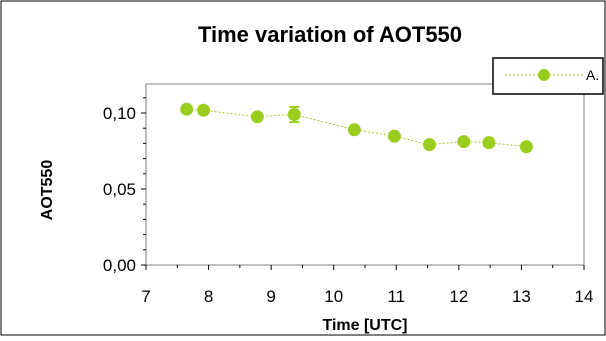 Image resolution: width=606 pixels, height=341 pixels. I want to click on x-tick-label: 9, so click(270, 296).